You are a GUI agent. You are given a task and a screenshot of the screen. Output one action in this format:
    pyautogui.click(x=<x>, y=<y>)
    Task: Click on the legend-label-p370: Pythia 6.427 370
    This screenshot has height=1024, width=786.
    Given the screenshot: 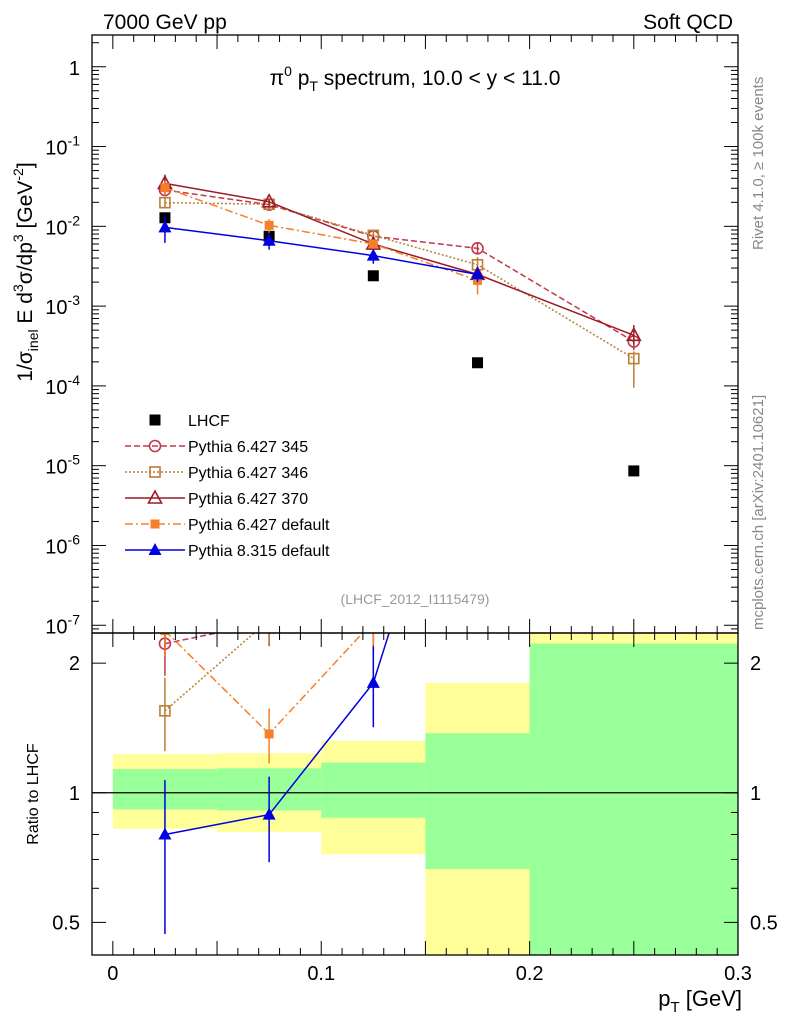 What is the action you would take?
    pyautogui.click(x=248, y=499)
    